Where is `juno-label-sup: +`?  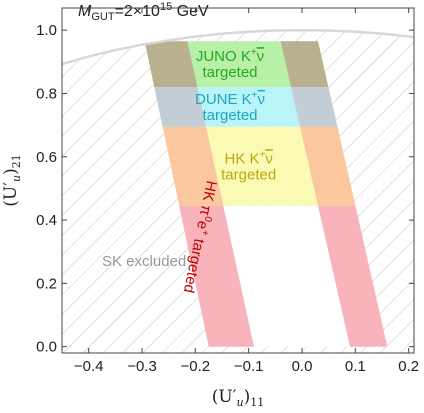
juno-label-sup: + is located at coordinates (254, 52).